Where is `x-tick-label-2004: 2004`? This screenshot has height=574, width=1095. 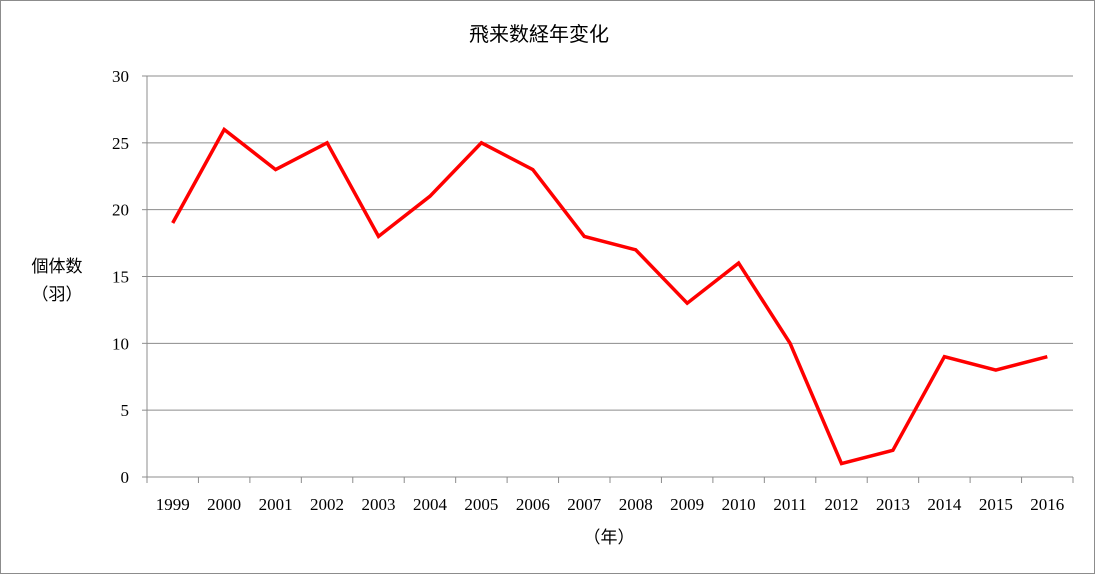
x-tick-label-2004: 2004 is located at coordinates (430, 504).